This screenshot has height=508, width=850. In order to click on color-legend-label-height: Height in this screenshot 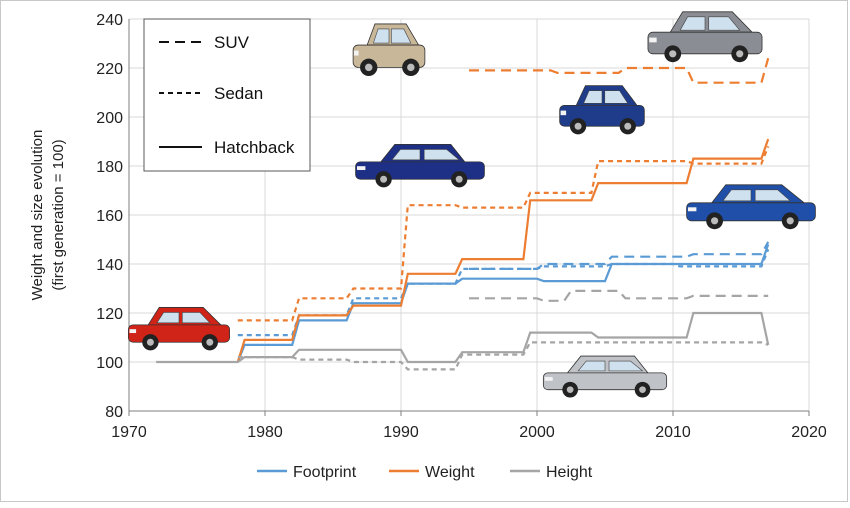, I will do `click(569, 472)`.